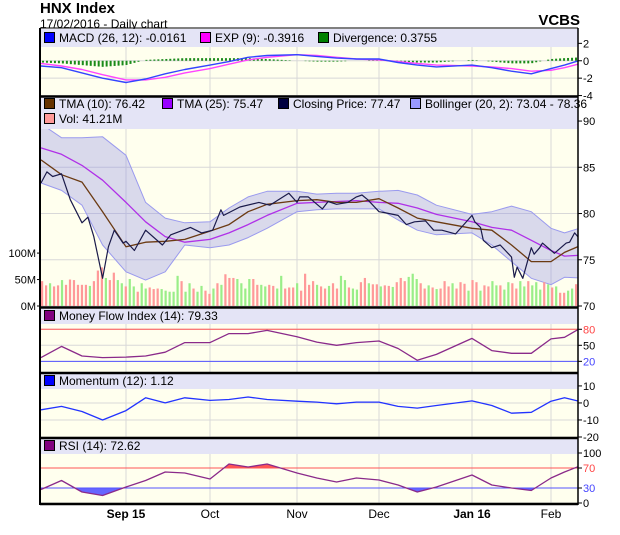 This screenshot has height=535, width=620. Describe the element at coordinates (309, 69) in the screenshot. I see `macd-line` at that location.